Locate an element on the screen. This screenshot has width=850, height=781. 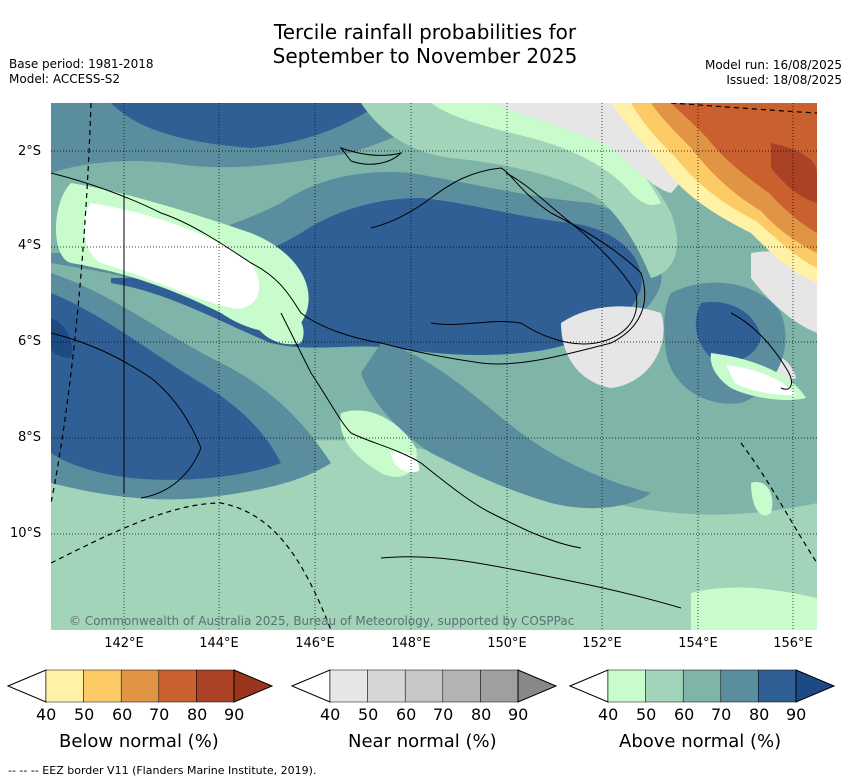
cb-near-tick: 70 is located at coordinates (443, 714).